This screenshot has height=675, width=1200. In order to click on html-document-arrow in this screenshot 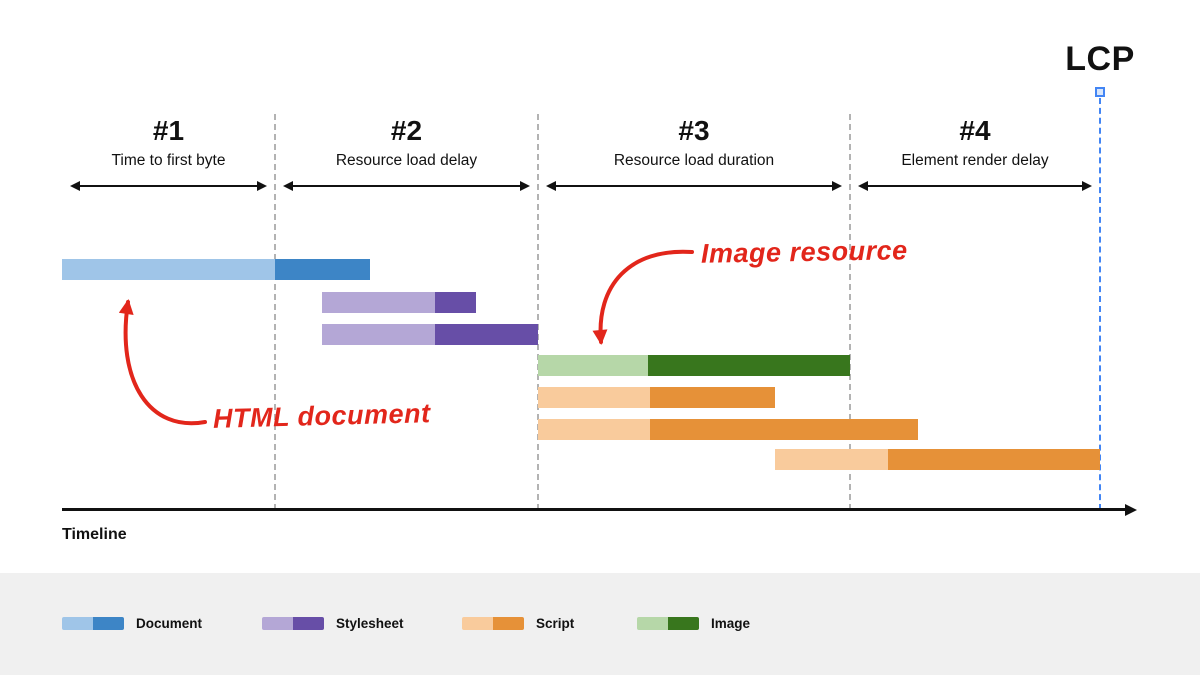, I will do `click(162, 362)`.